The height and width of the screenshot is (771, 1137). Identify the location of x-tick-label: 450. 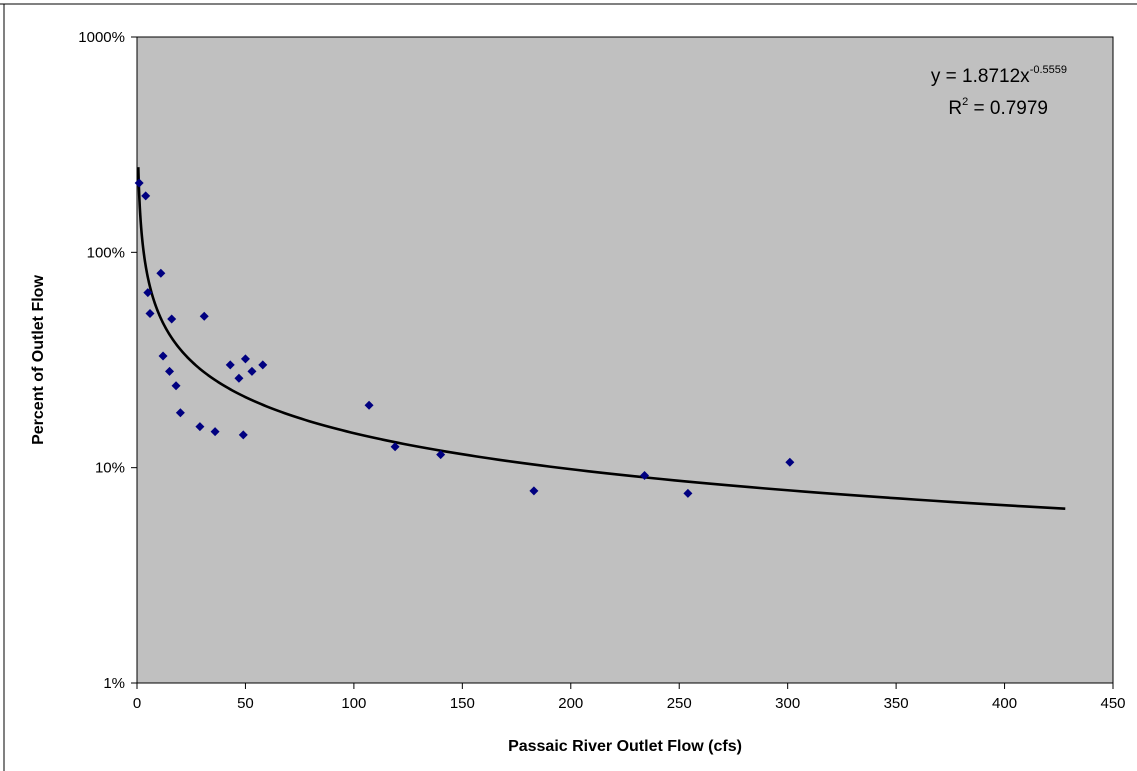
(1112, 703).